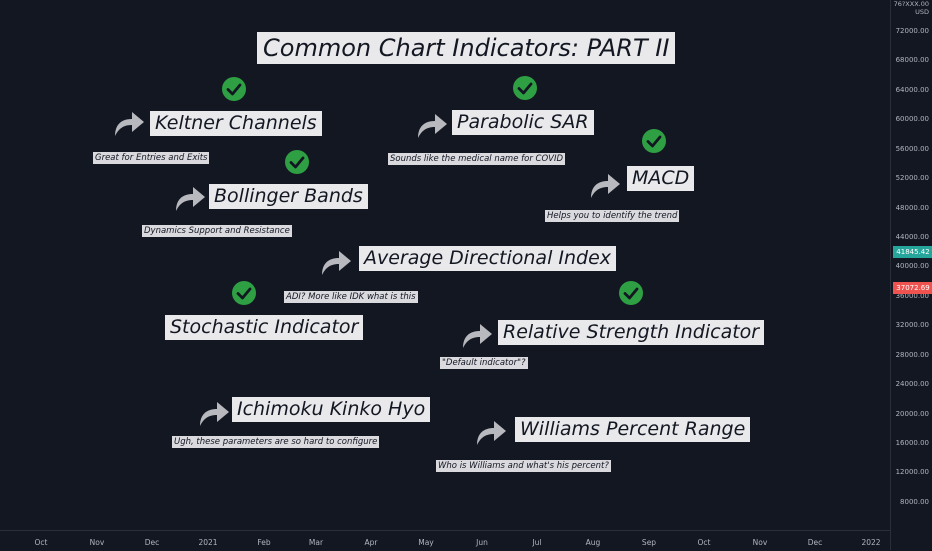  What do you see at coordinates (912, 178) in the screenshot?
I see `price-tick: 52000.00` at bounding box center [912, 178].